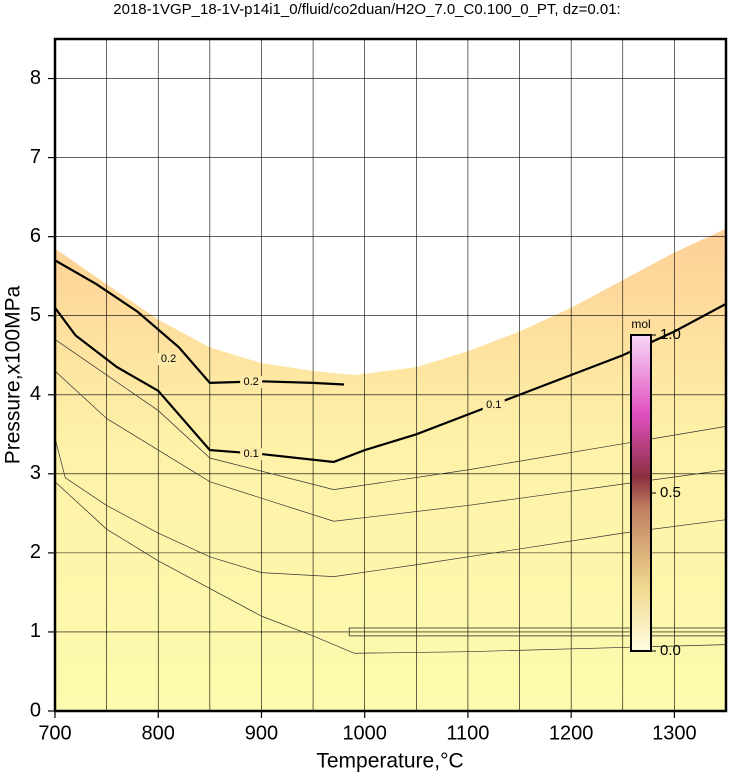 The image size is (734, 776). What do you see at coordinates (158, 733) in the screenshot?
I see `x-tick-label: 800` at bounding box center [158, 733].